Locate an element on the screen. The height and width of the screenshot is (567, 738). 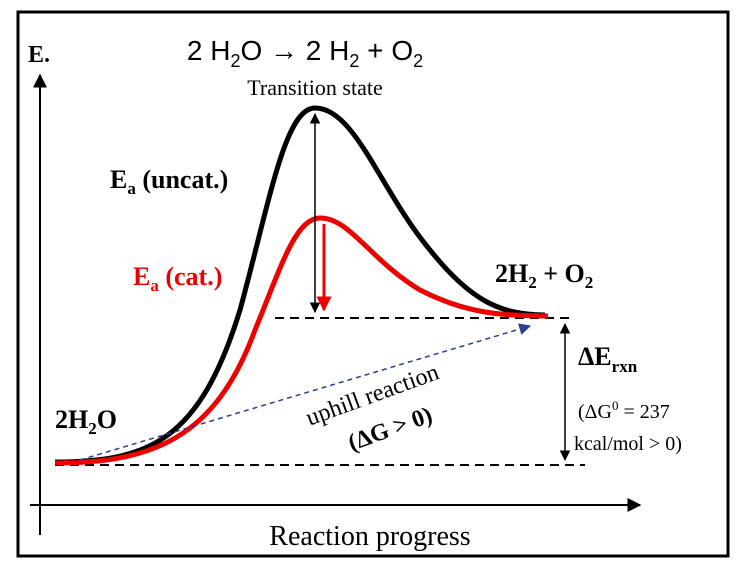
delta-g-note-2: kcal/mol > 0) is located at coordinates (628, 444).